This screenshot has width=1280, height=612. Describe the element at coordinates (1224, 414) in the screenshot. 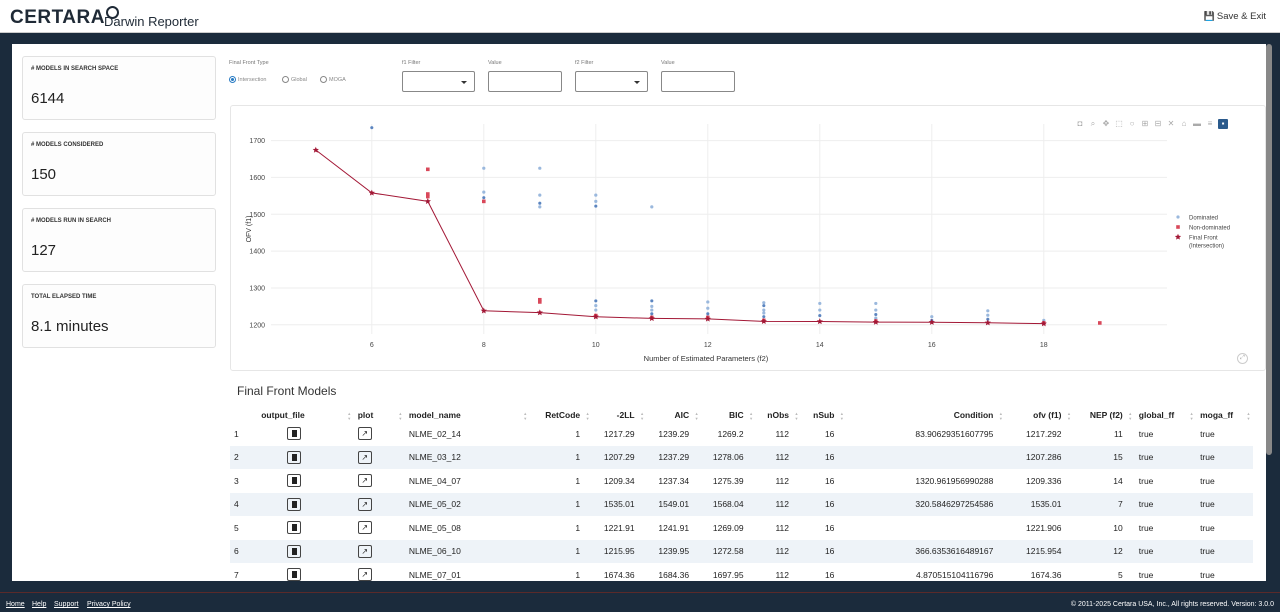

I see `column-header: moga_ff ▲▼` at that location.